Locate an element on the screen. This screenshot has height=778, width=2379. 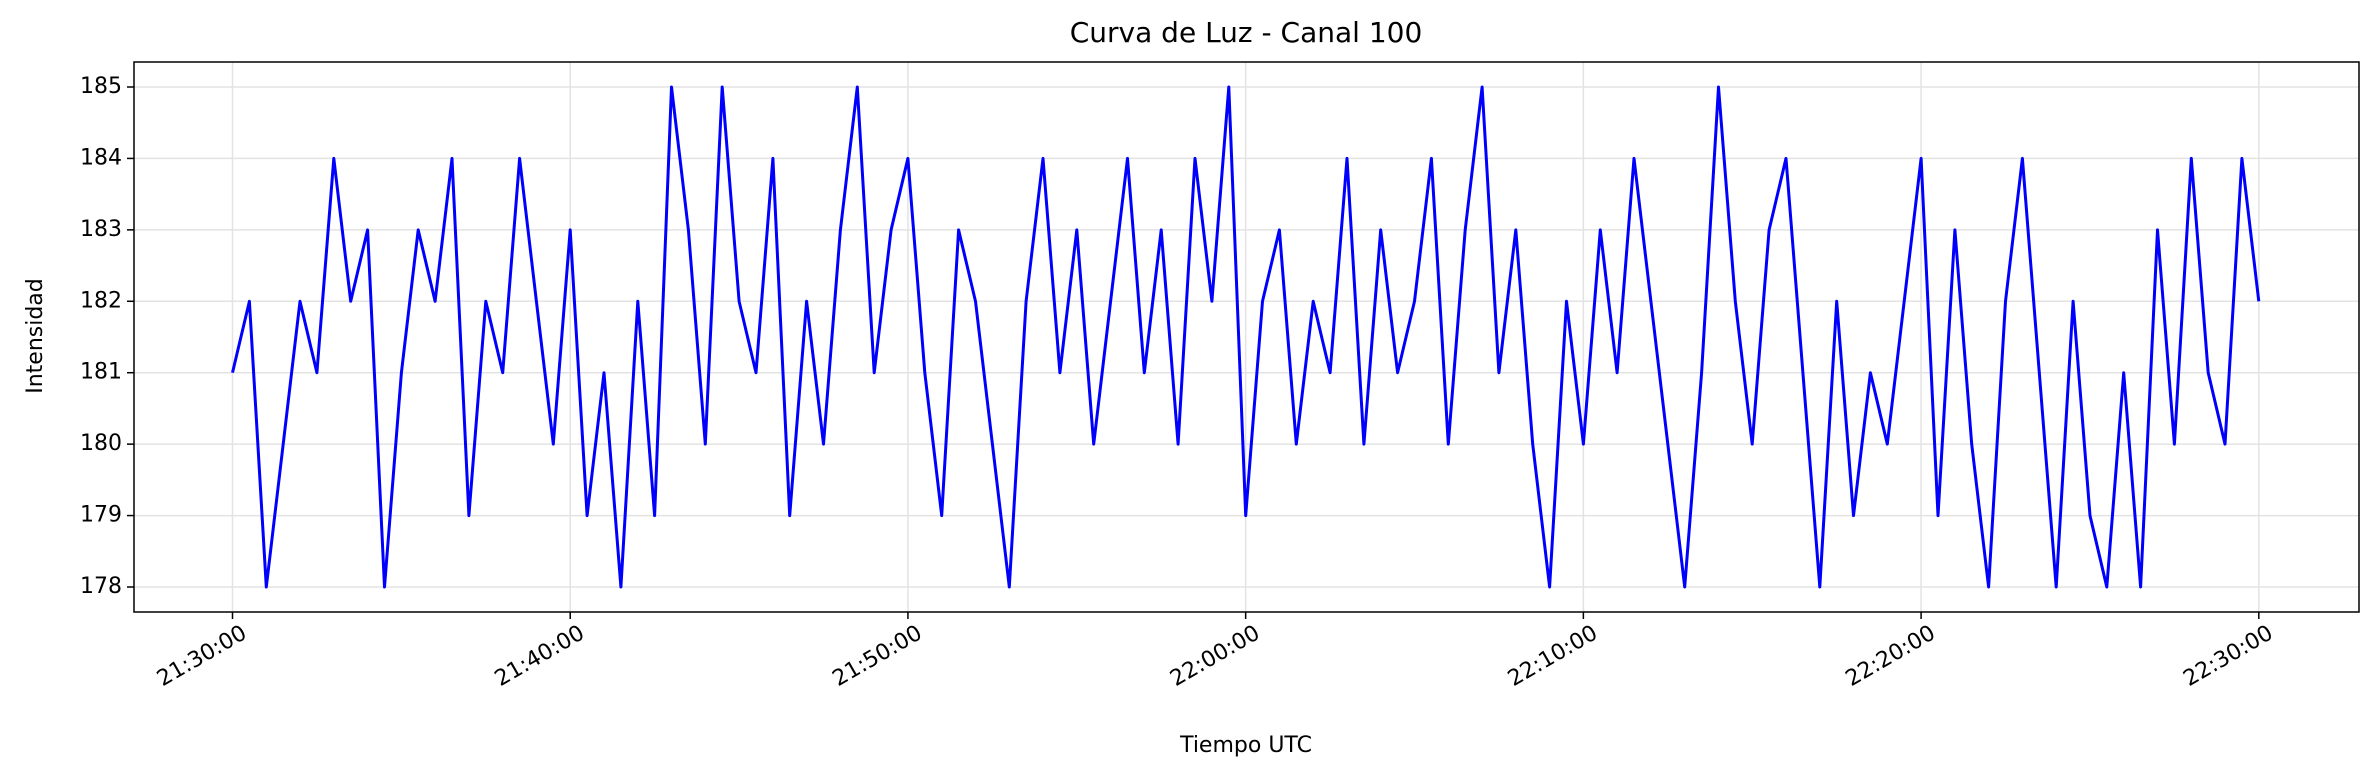
y-tick-label: 181 is located at coordinates (101, 372).